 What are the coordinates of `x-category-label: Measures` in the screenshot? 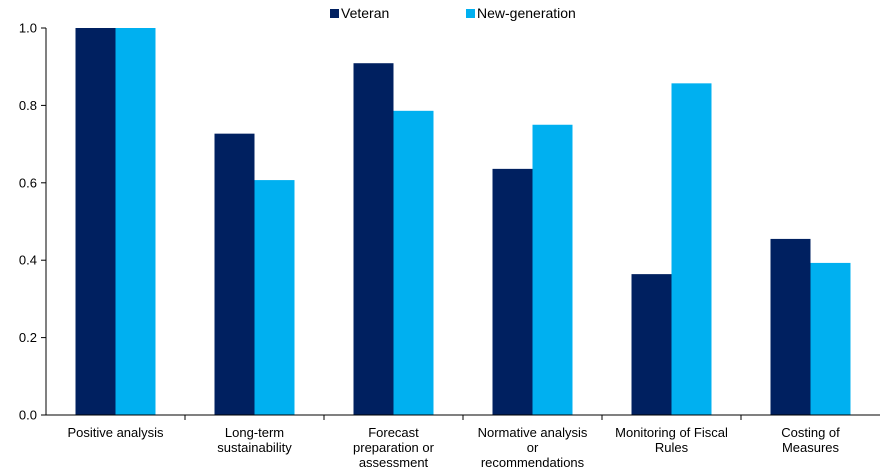 It's located at (811, 447).